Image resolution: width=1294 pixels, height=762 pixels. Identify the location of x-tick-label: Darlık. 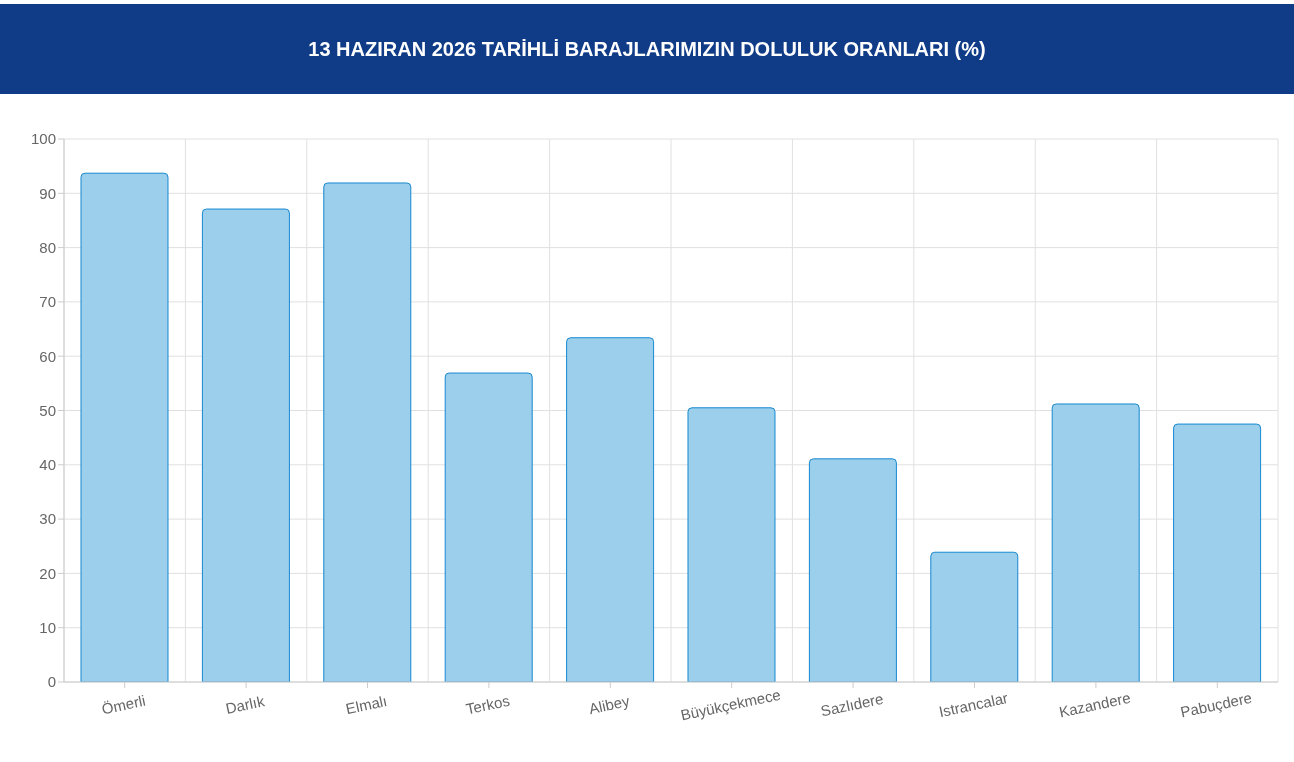
(245, 705).